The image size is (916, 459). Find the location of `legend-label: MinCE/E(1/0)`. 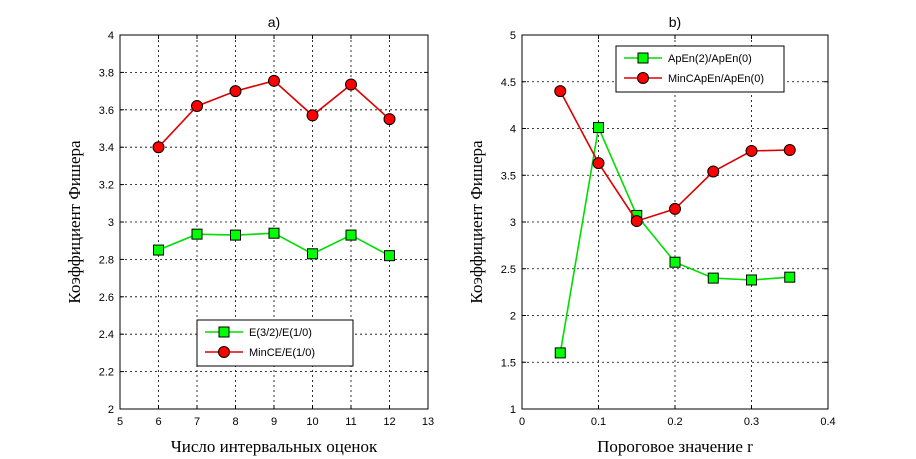

legend-label: MinCE/E(1/0) is located at coordinates (282, 353).